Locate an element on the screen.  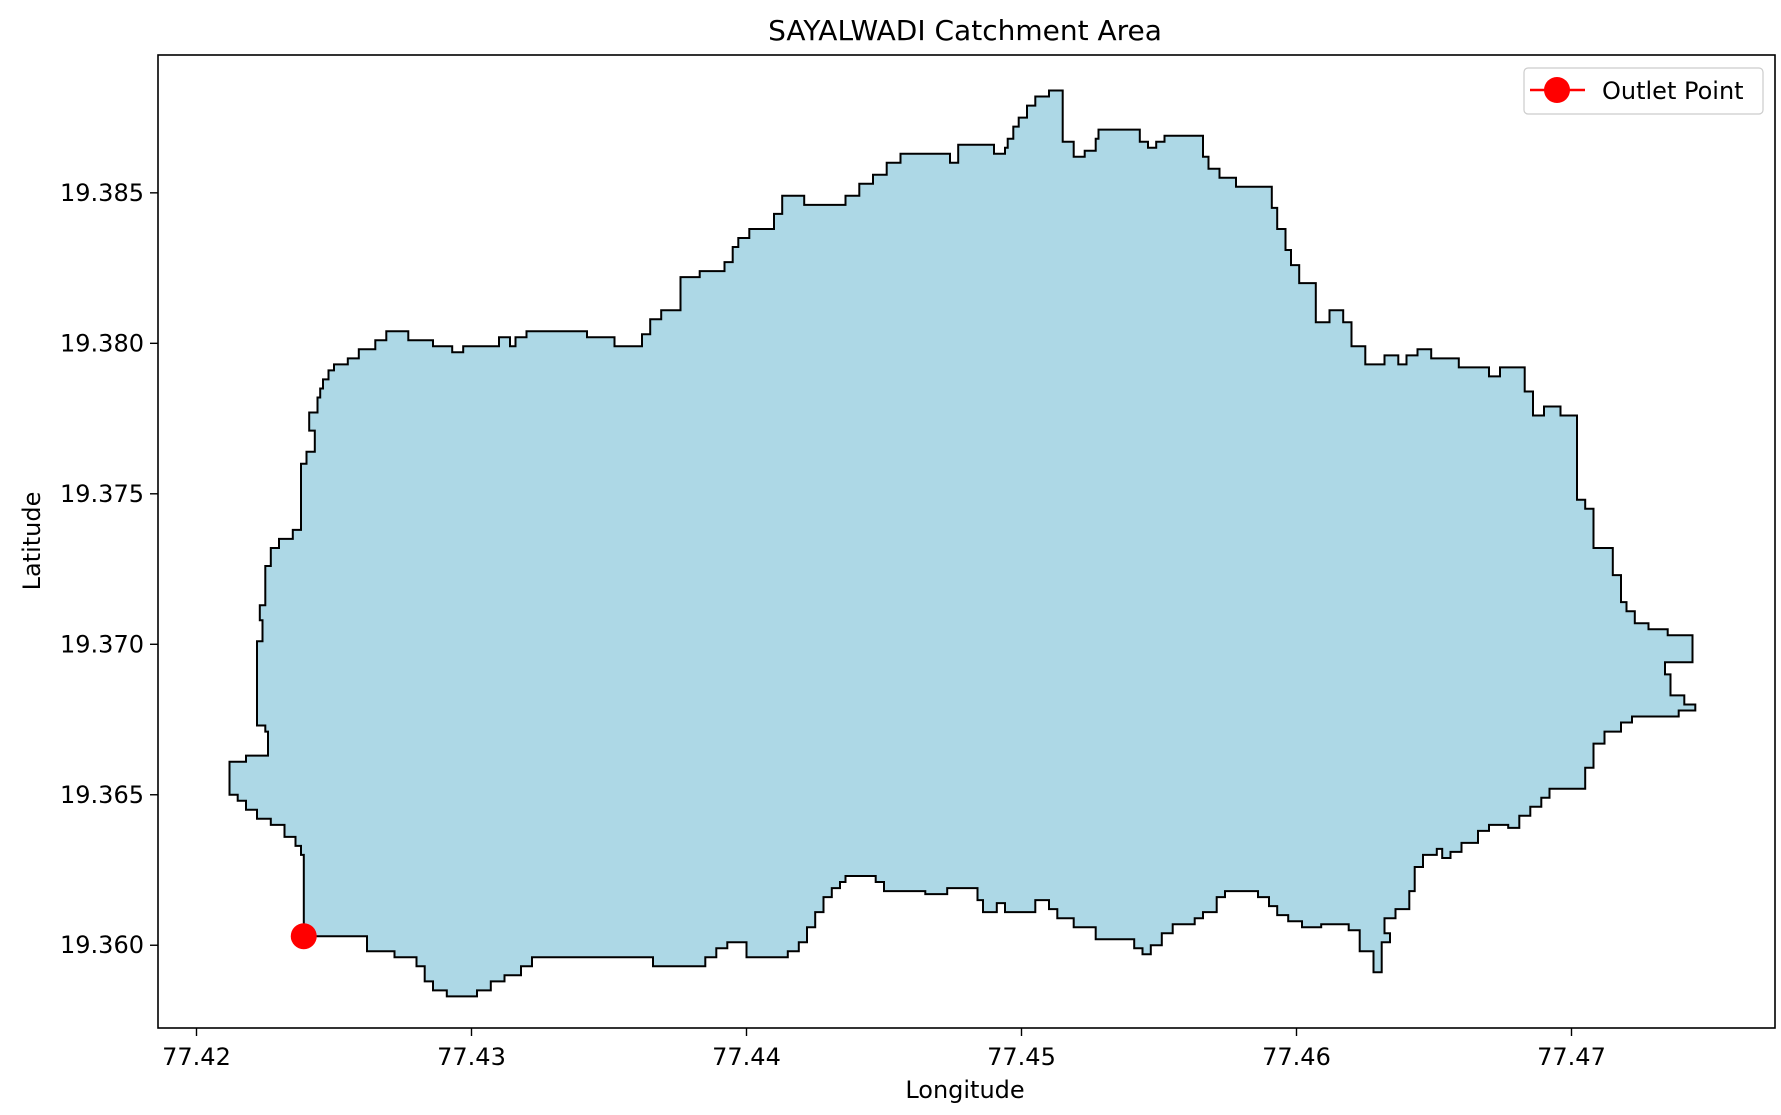
y-tick-label: 19.360 is located at coordinates (102, 945).